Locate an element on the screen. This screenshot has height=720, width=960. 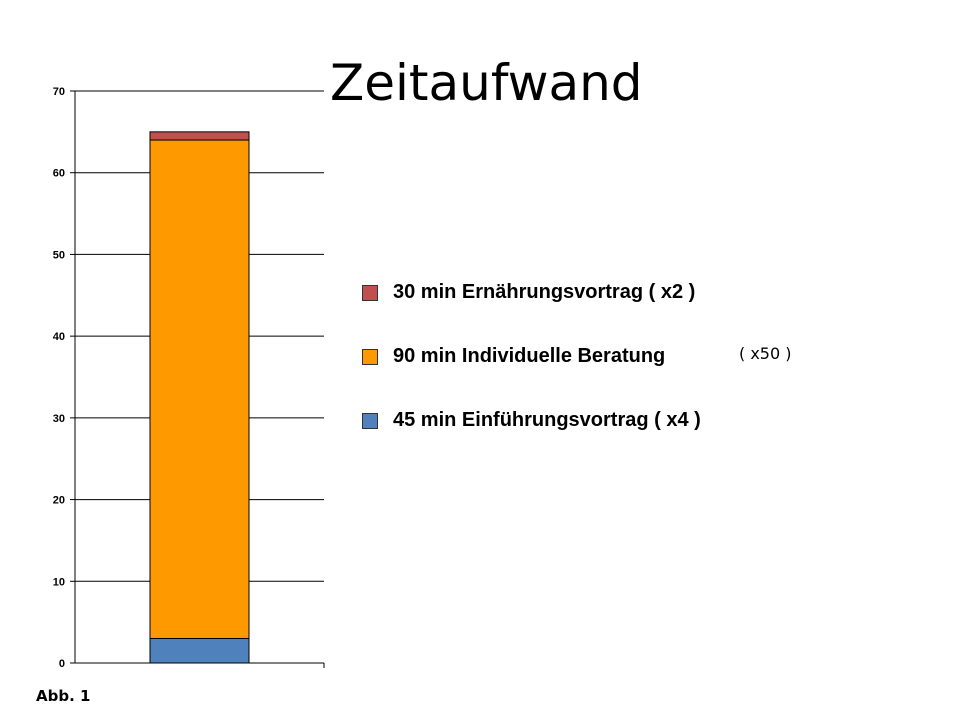
y-tick-label: 20 is located at coordinates (59, 501).